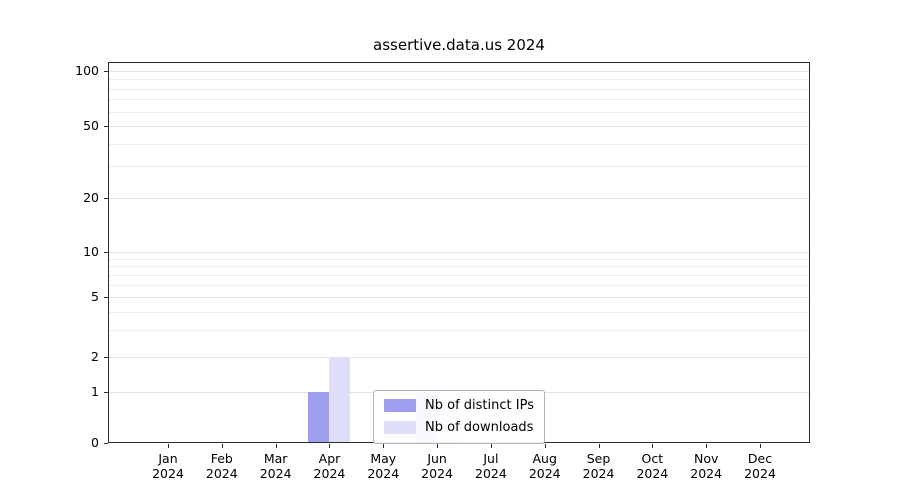  What do you see at coordinates (760, 466) in the screenshot?
I see `x-tick-label: Dec 2024` at bounding box center [760, 466].